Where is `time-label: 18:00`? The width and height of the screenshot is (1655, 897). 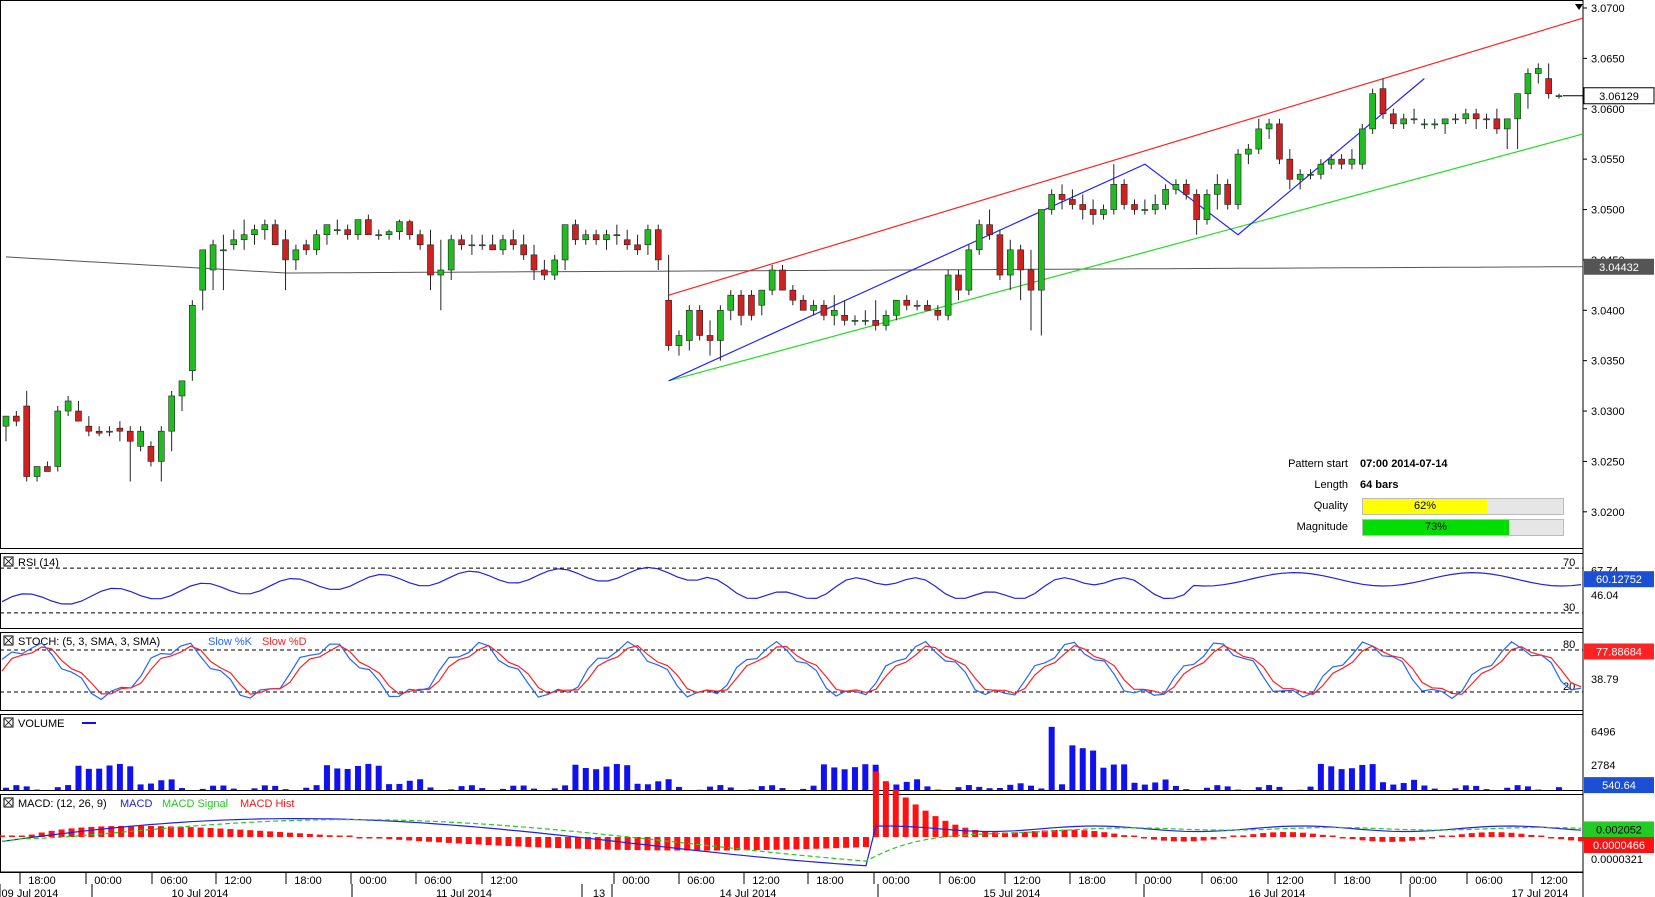 time-label: 18:00 is located at coordinates (830, 881).